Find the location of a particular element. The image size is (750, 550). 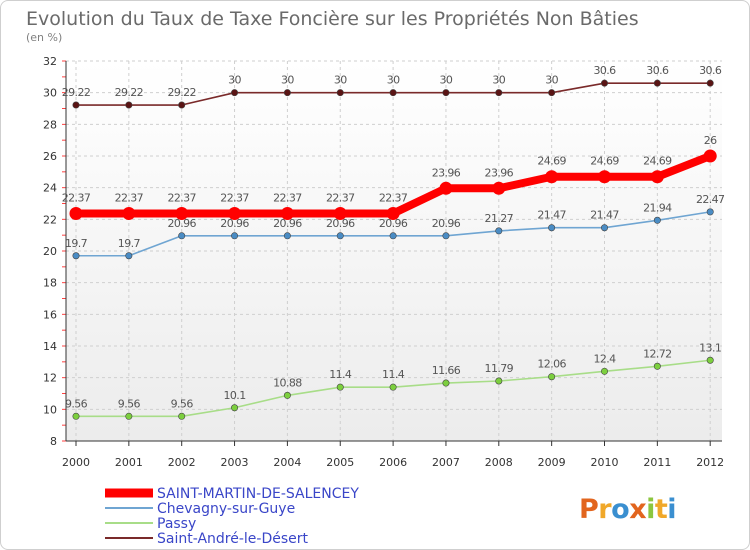

data-label: 23.96 is located at coordinates (499, 172).